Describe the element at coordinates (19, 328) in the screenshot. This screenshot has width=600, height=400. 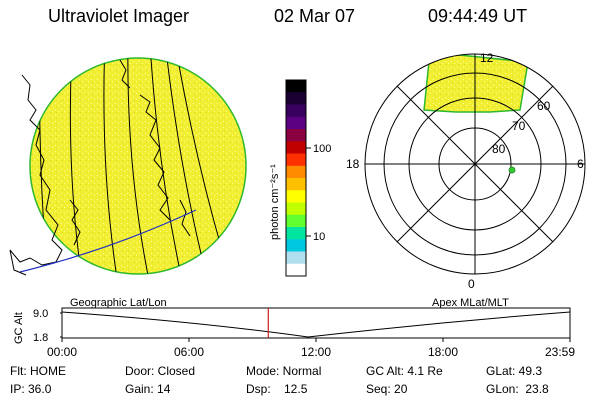
I see `timeline-y-label: GC Alt` at that location.